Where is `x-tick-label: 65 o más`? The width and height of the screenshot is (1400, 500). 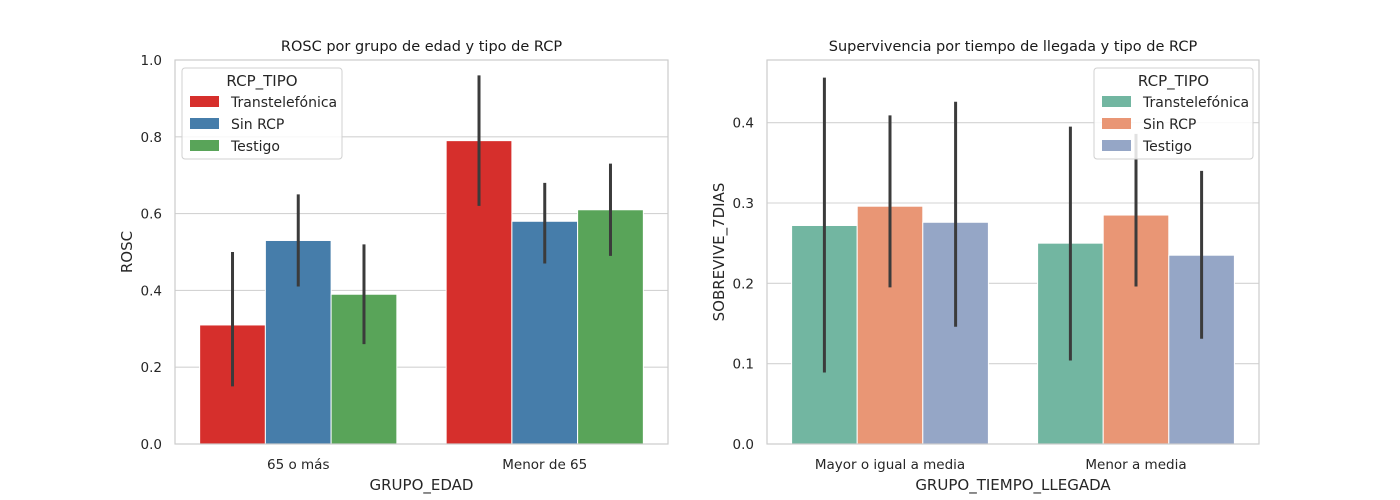 x-tick-label: 65 o más is located at coordinates (298, 465).